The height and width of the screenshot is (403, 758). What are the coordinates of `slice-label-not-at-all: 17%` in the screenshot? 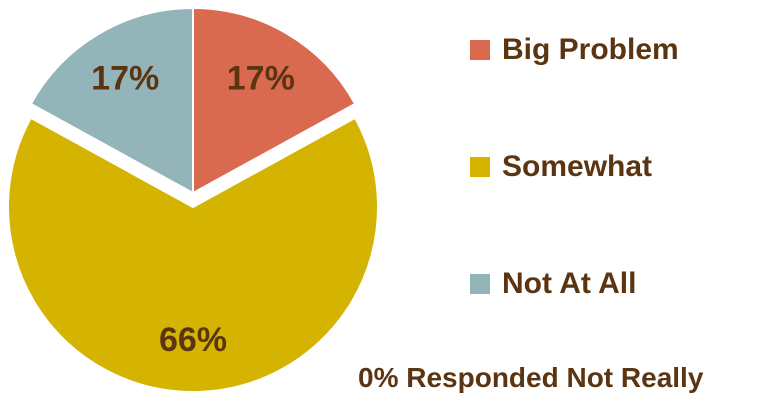 It's located at (125, 78).